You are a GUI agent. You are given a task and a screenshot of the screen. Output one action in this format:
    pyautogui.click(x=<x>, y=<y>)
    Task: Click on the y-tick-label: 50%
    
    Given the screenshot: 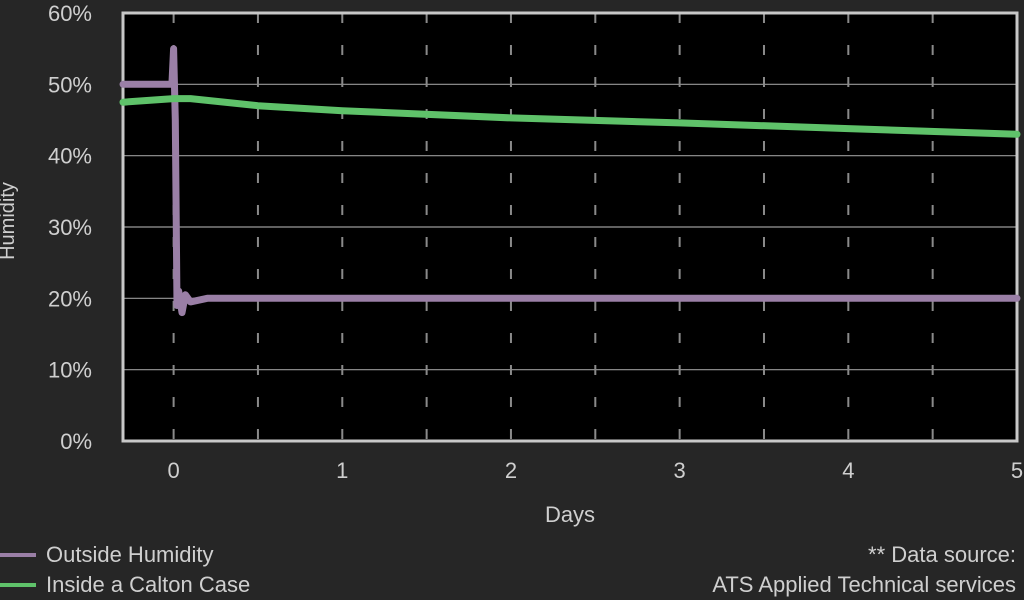 What is the action you would take?
    pyautogui.click(x=70, y=84)
    